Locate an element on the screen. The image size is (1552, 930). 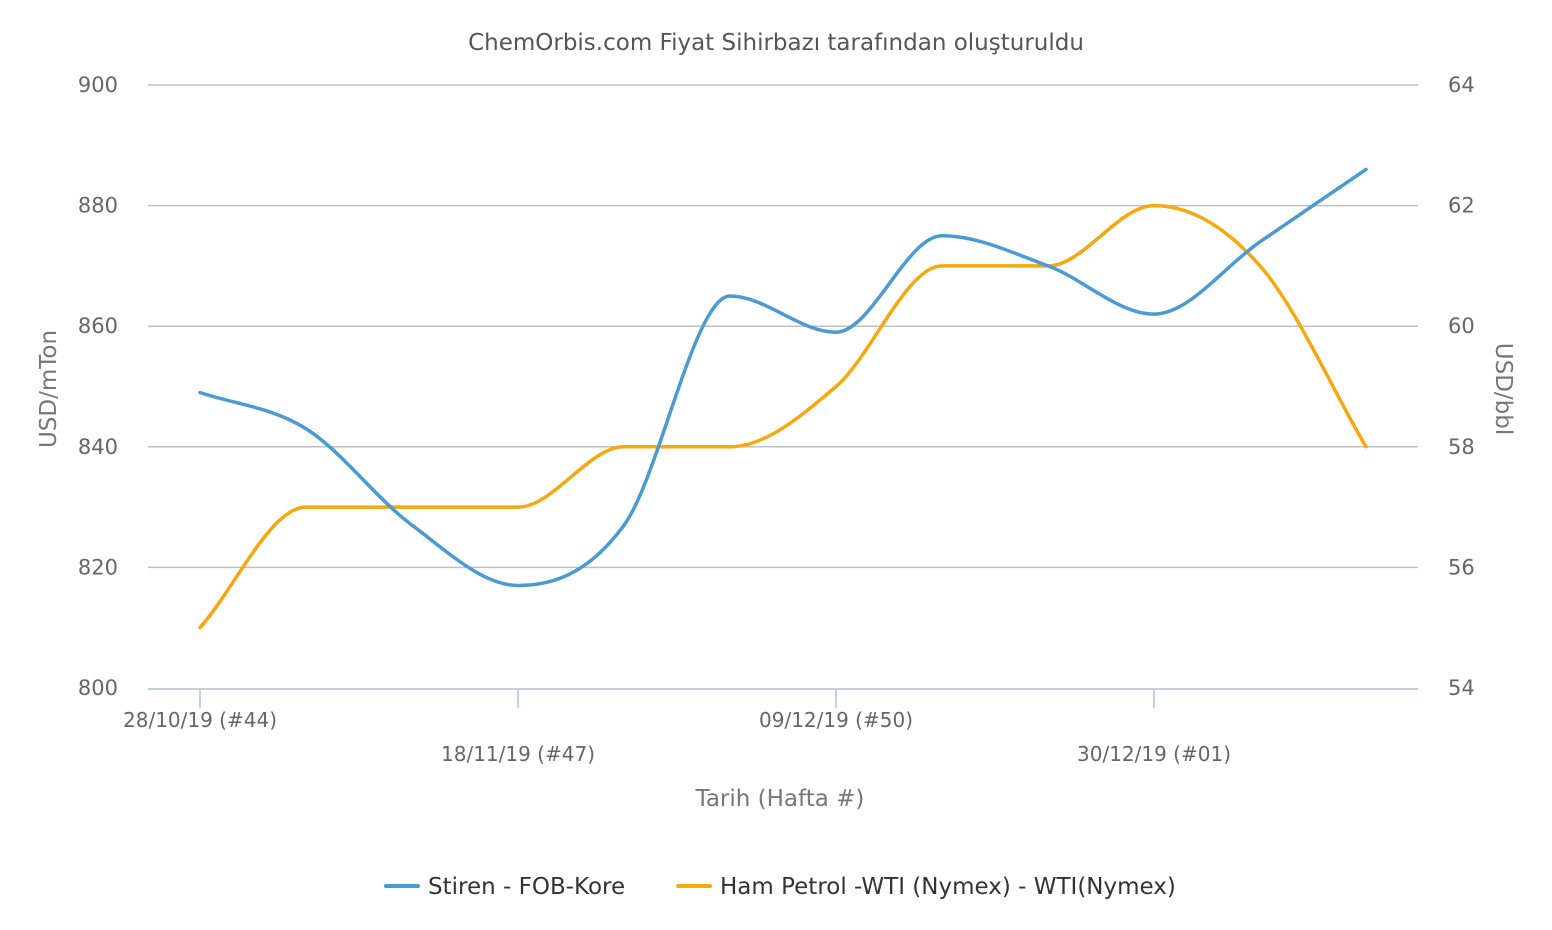
x-tick-label: 30/12/19 (#01) is located at coordinates (1154, 754).